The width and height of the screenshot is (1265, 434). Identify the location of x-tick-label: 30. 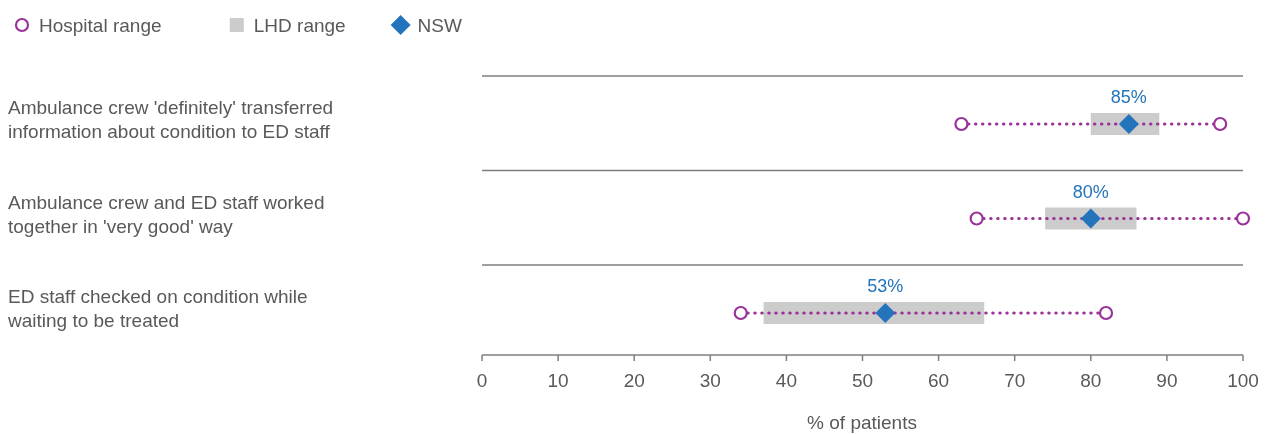
(710, 380).